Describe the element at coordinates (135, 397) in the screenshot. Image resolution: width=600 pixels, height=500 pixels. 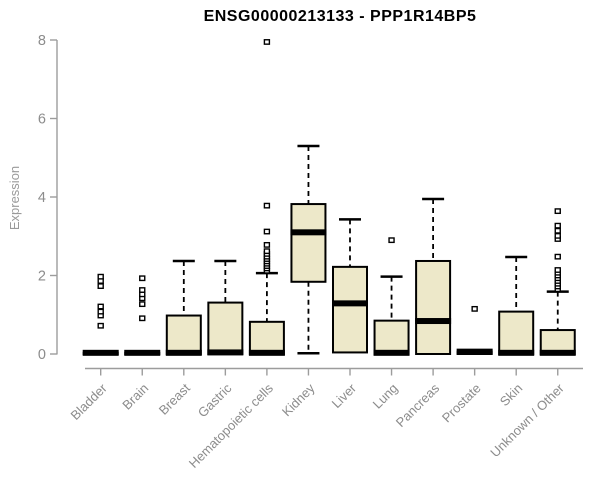
I see `x-tick-label-brain: Brain` at that location.